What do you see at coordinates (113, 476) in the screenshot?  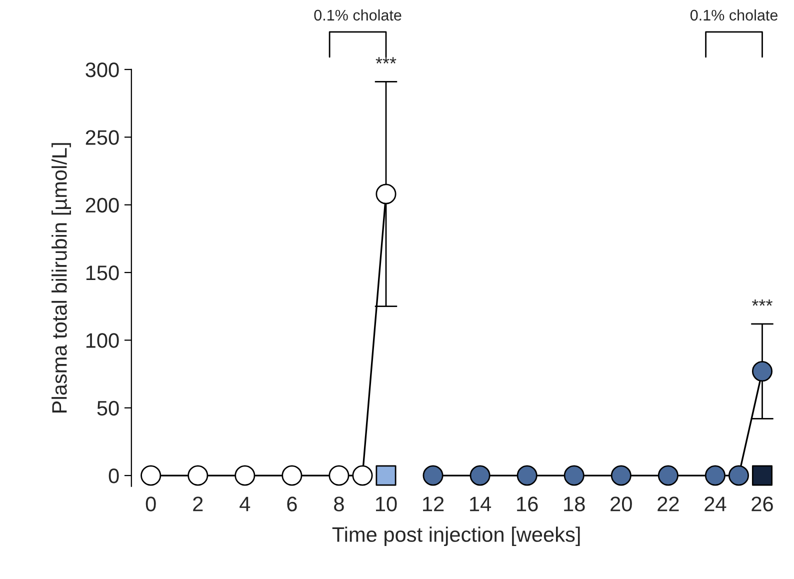 I see `y-tick-label: 0` at bounding box center [113, 476].